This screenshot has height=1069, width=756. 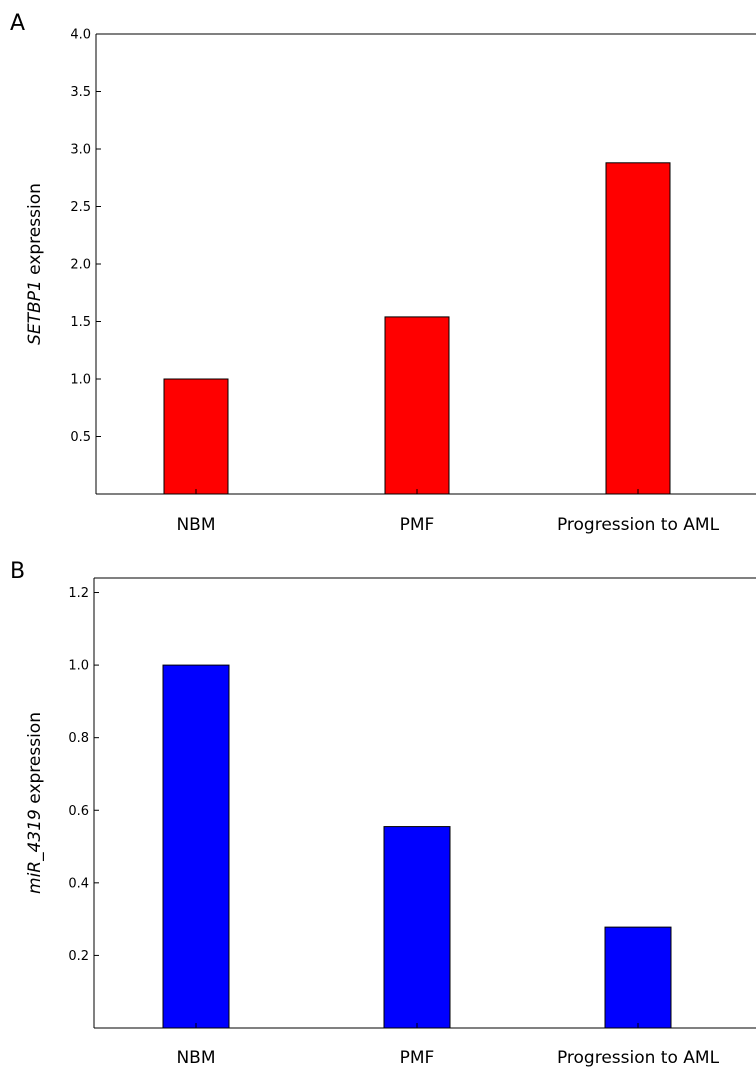 What do you see at coordinates (80, 35) in the screenshot?
I see `y-tick-label: 4.0` at bounding box center [80, 35].